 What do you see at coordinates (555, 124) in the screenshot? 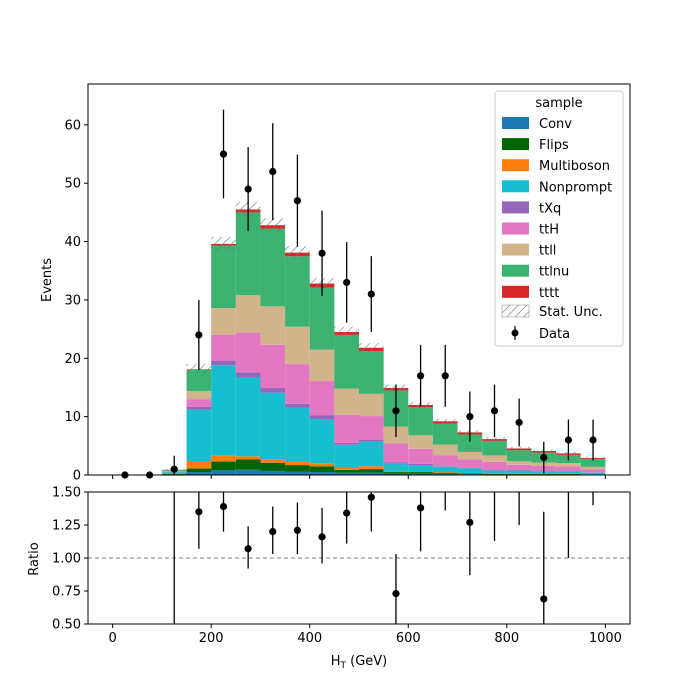
I see `legend-label-conv: Conv` at bounding box center [555, 124].